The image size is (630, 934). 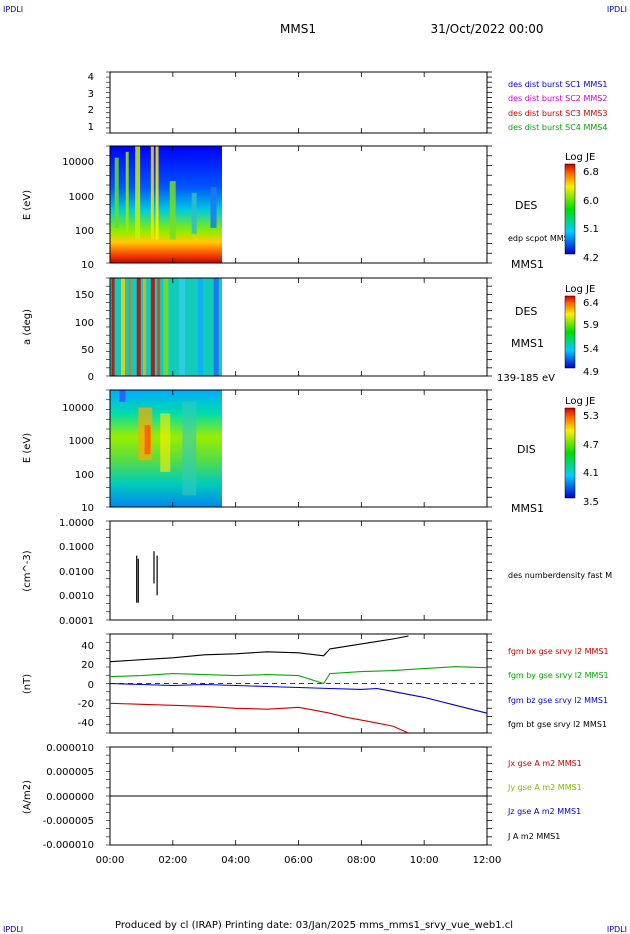 I want to click on p2-cbar-tick: 6.0, so click(x=591, y=201).